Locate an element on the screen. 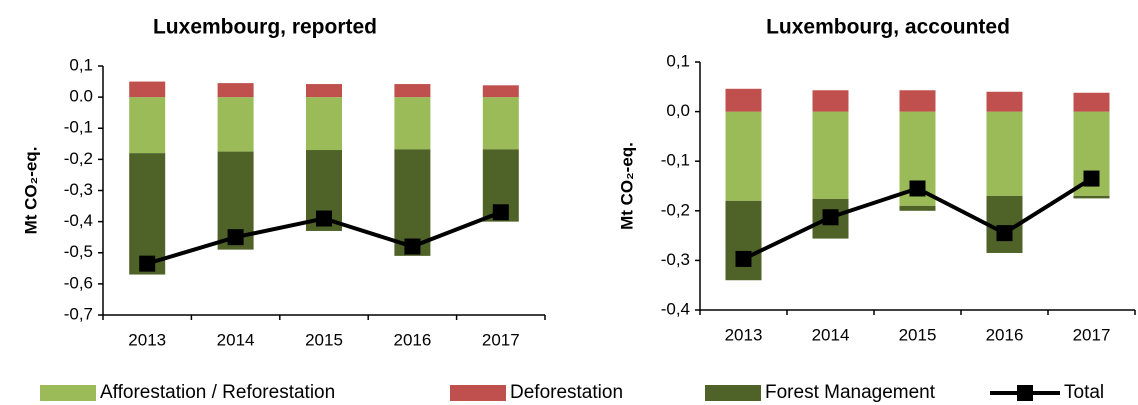 The image size is (1138, 405). y-tick-label: 0,0 is located at coordinates (678, 110).